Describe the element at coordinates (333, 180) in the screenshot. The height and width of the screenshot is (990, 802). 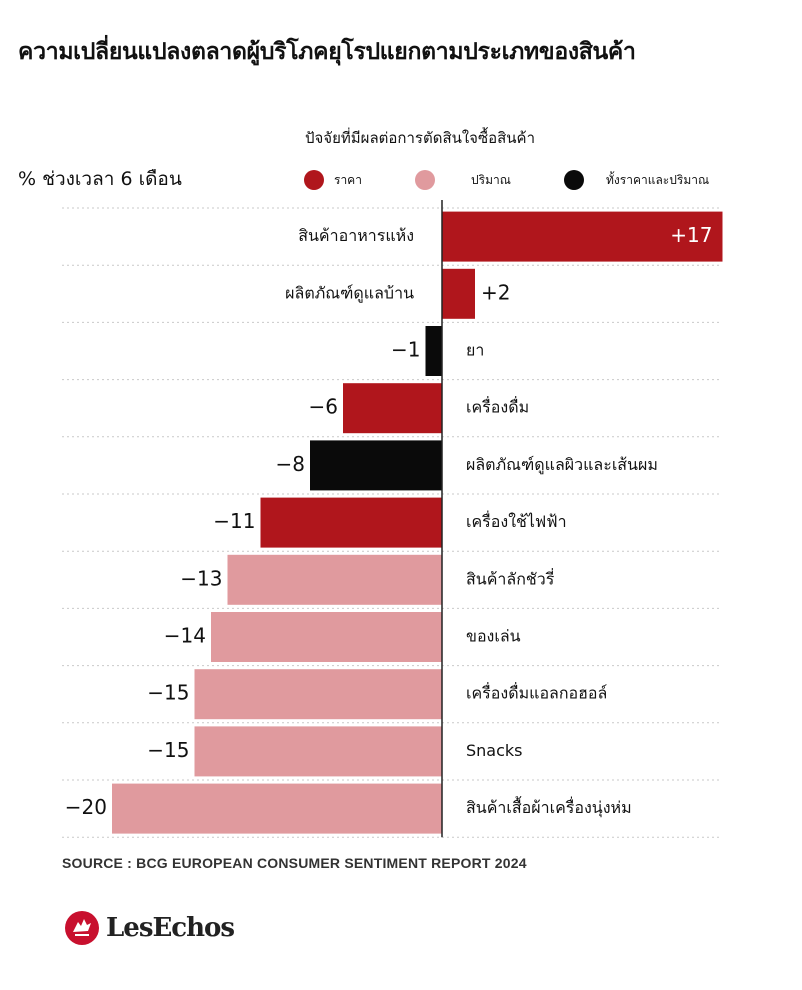
I see `legend-item-price: ราคา` at that location.